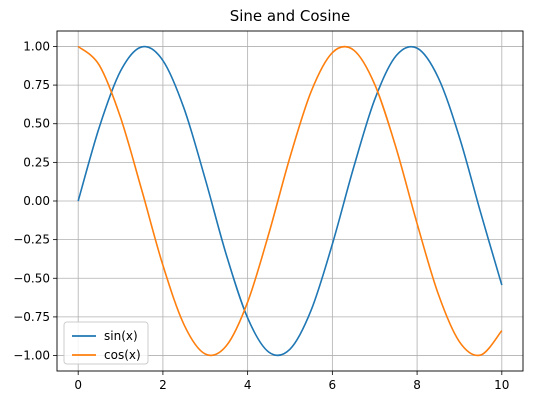  Describe the element at coordinates (501, 385) in the screenshot. I see `x-tick-label: 10` at that location.